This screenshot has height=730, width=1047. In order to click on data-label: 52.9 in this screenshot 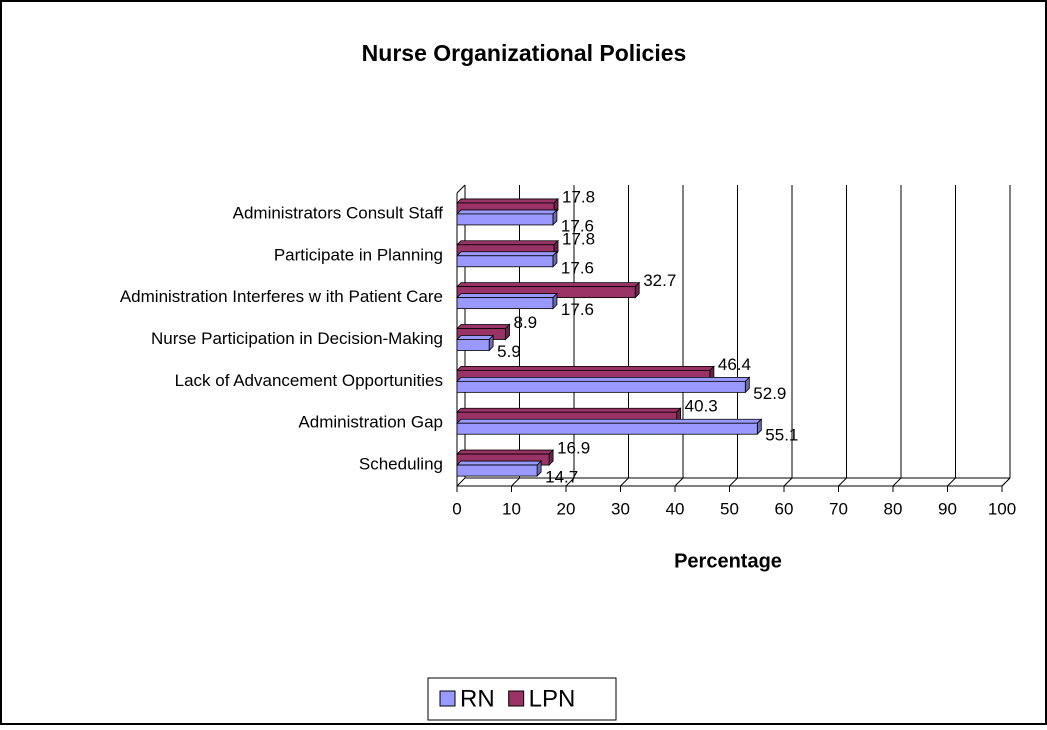, I will do `click(769, 393)`.